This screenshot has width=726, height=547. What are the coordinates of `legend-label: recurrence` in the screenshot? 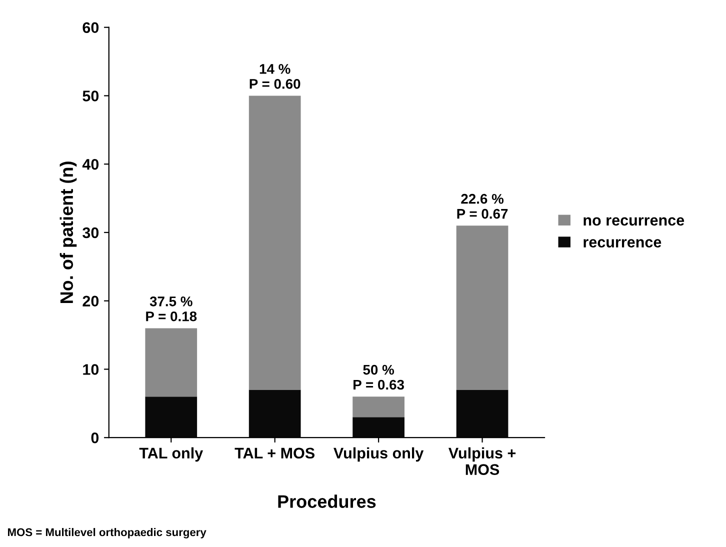 It's located at (623, 243).